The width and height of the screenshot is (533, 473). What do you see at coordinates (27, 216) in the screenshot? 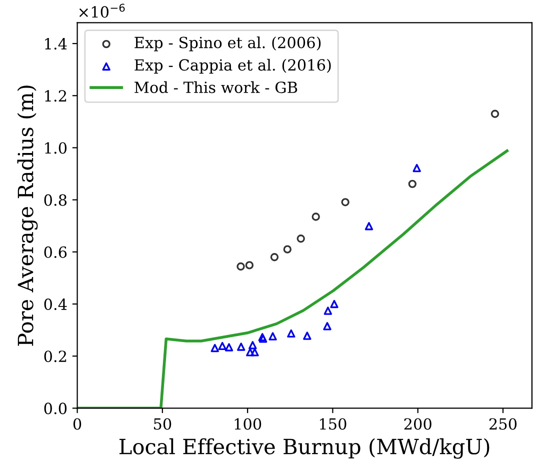
I see `y-axis-title: Pore Average Radius (m)` at bounding box center [27, 216].